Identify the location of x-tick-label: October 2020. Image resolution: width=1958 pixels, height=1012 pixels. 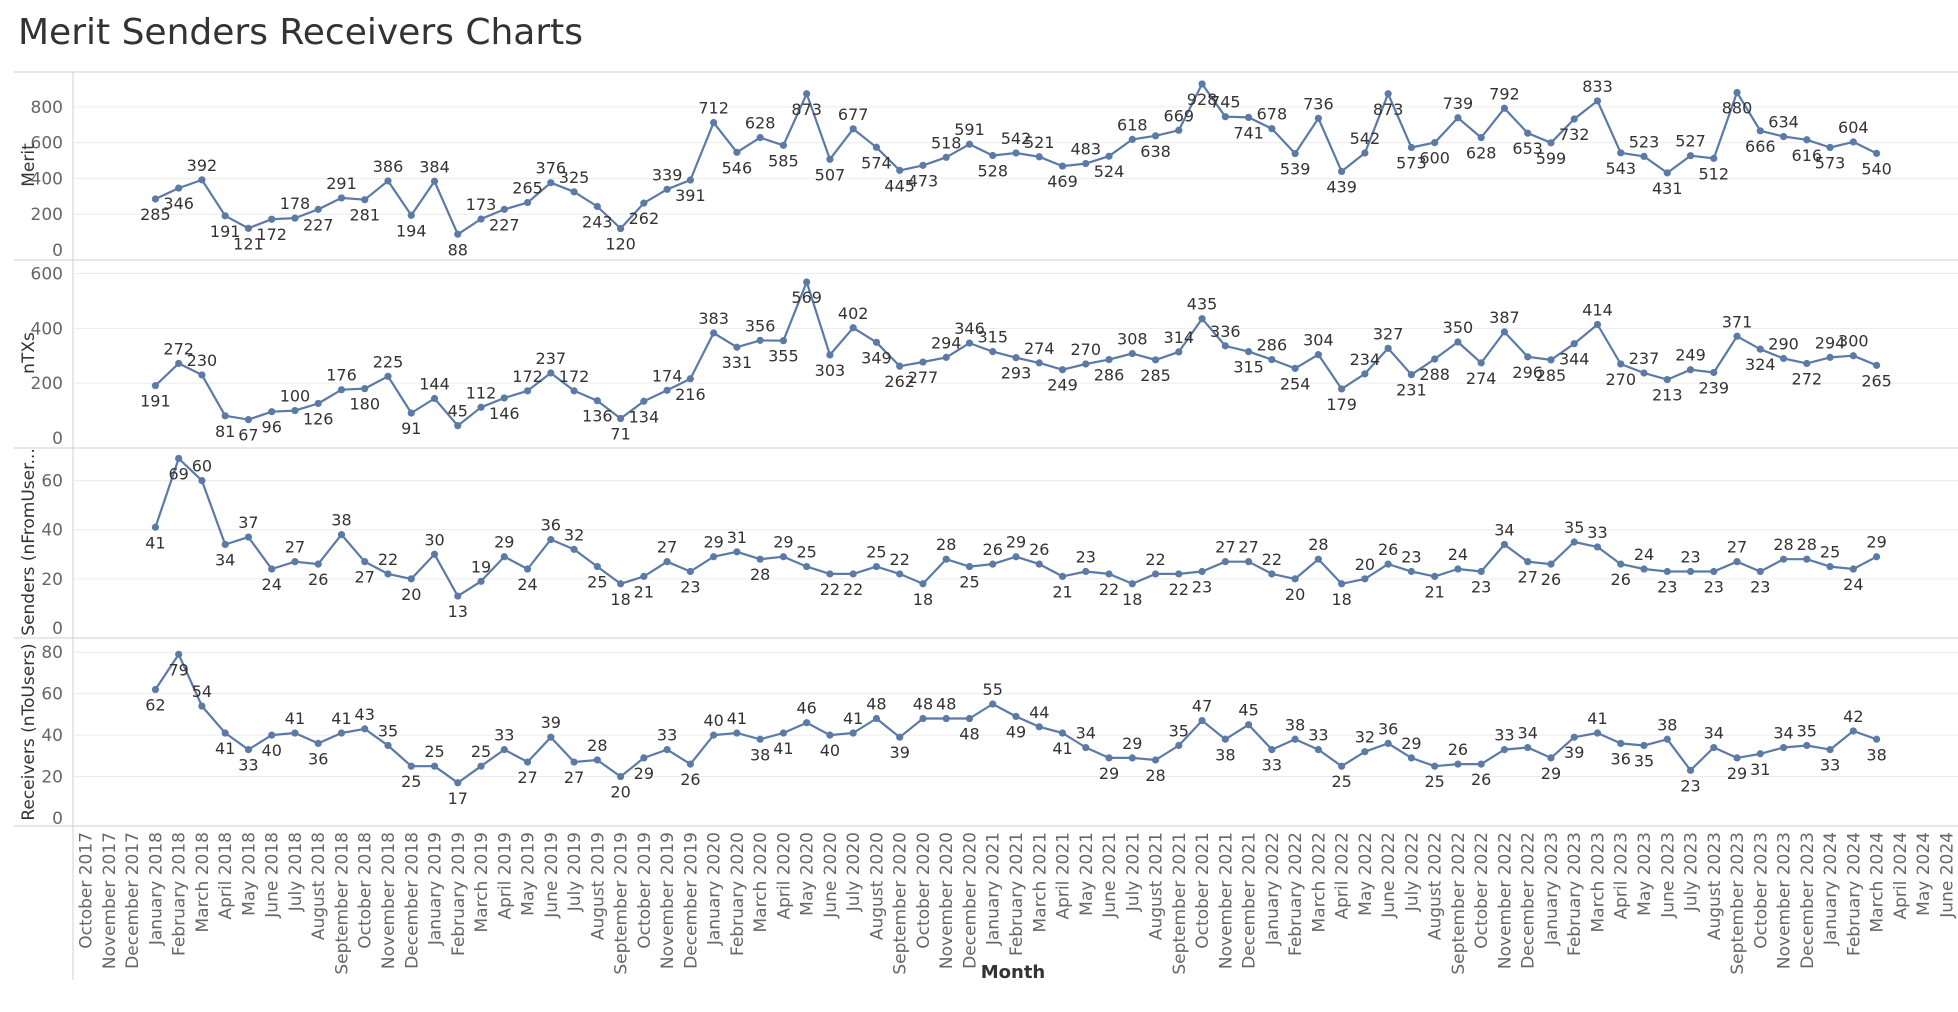
(924, 890).